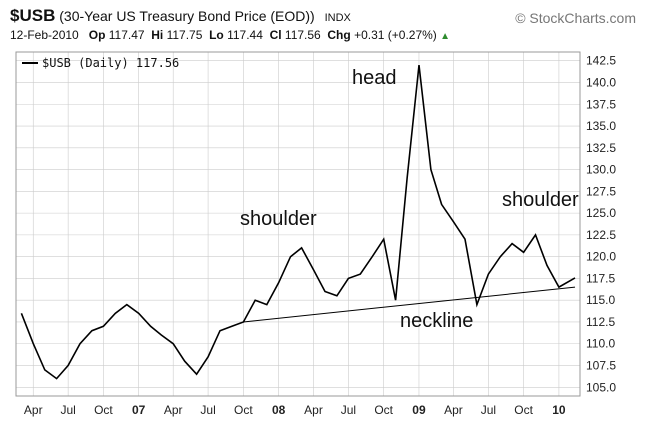 The height and width of the screenshot is (435, 648). I want to click on y-tick-label-0: 142.5, so click(601, 61).